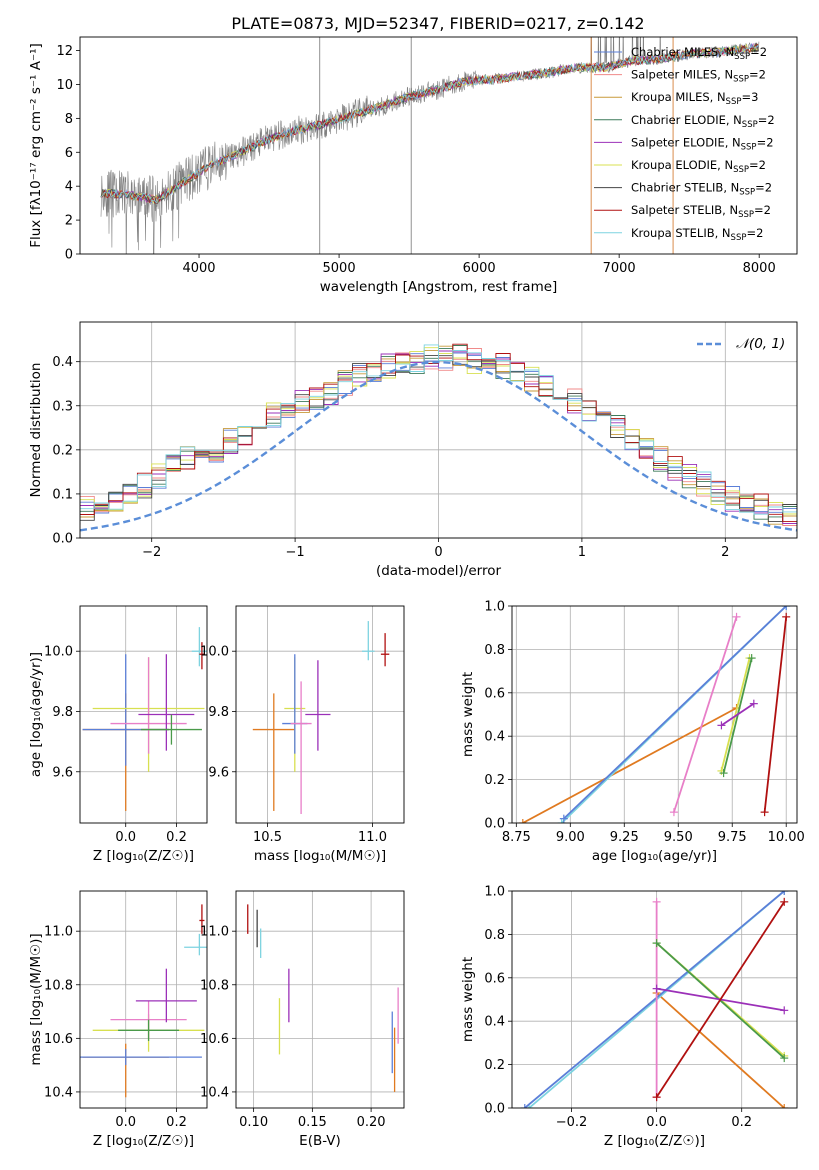 This screenshot has width=819, height=1170. What do you see at coordinates (372, 837) in the screenshot?
I see `x-tick-label: 11.0` at bounding box center [372, 837].